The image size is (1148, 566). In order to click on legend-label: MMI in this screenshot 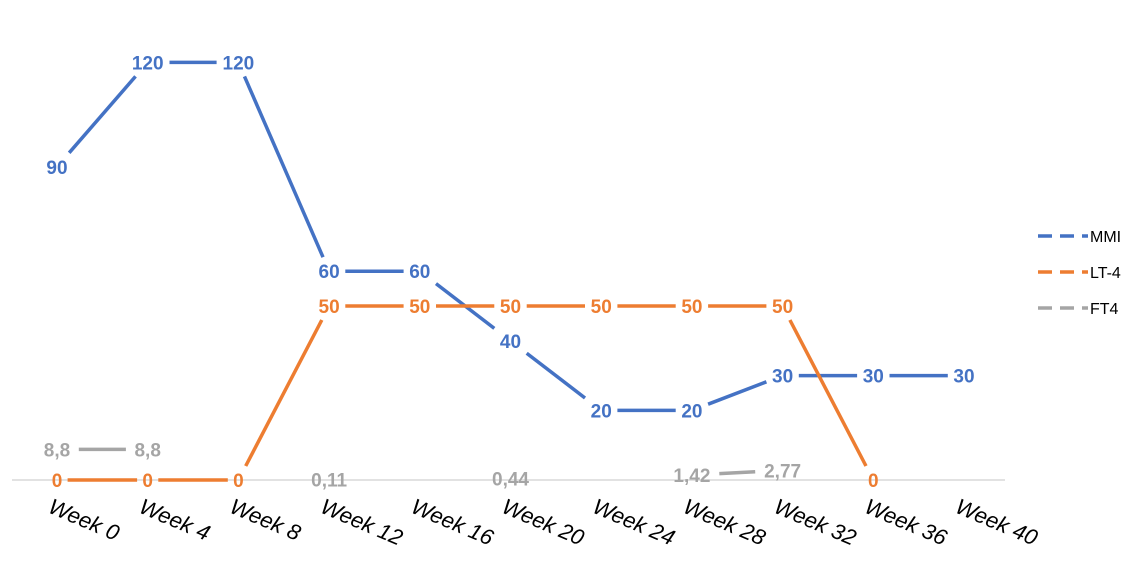, I will do `click(1105, 237)`.